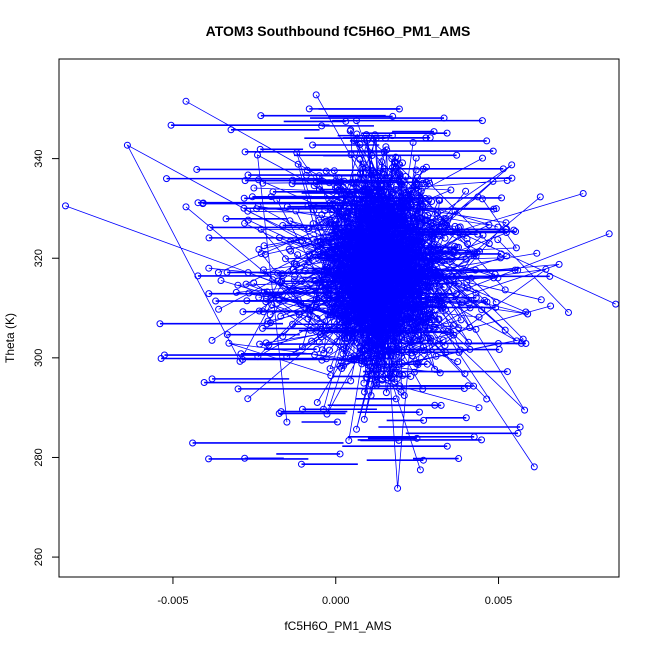 The height and width of the screenshot is (650, 650). Describe the element at coordinates (39, 258) in the screenshot. I see `y-tick-label: 320` at that location.